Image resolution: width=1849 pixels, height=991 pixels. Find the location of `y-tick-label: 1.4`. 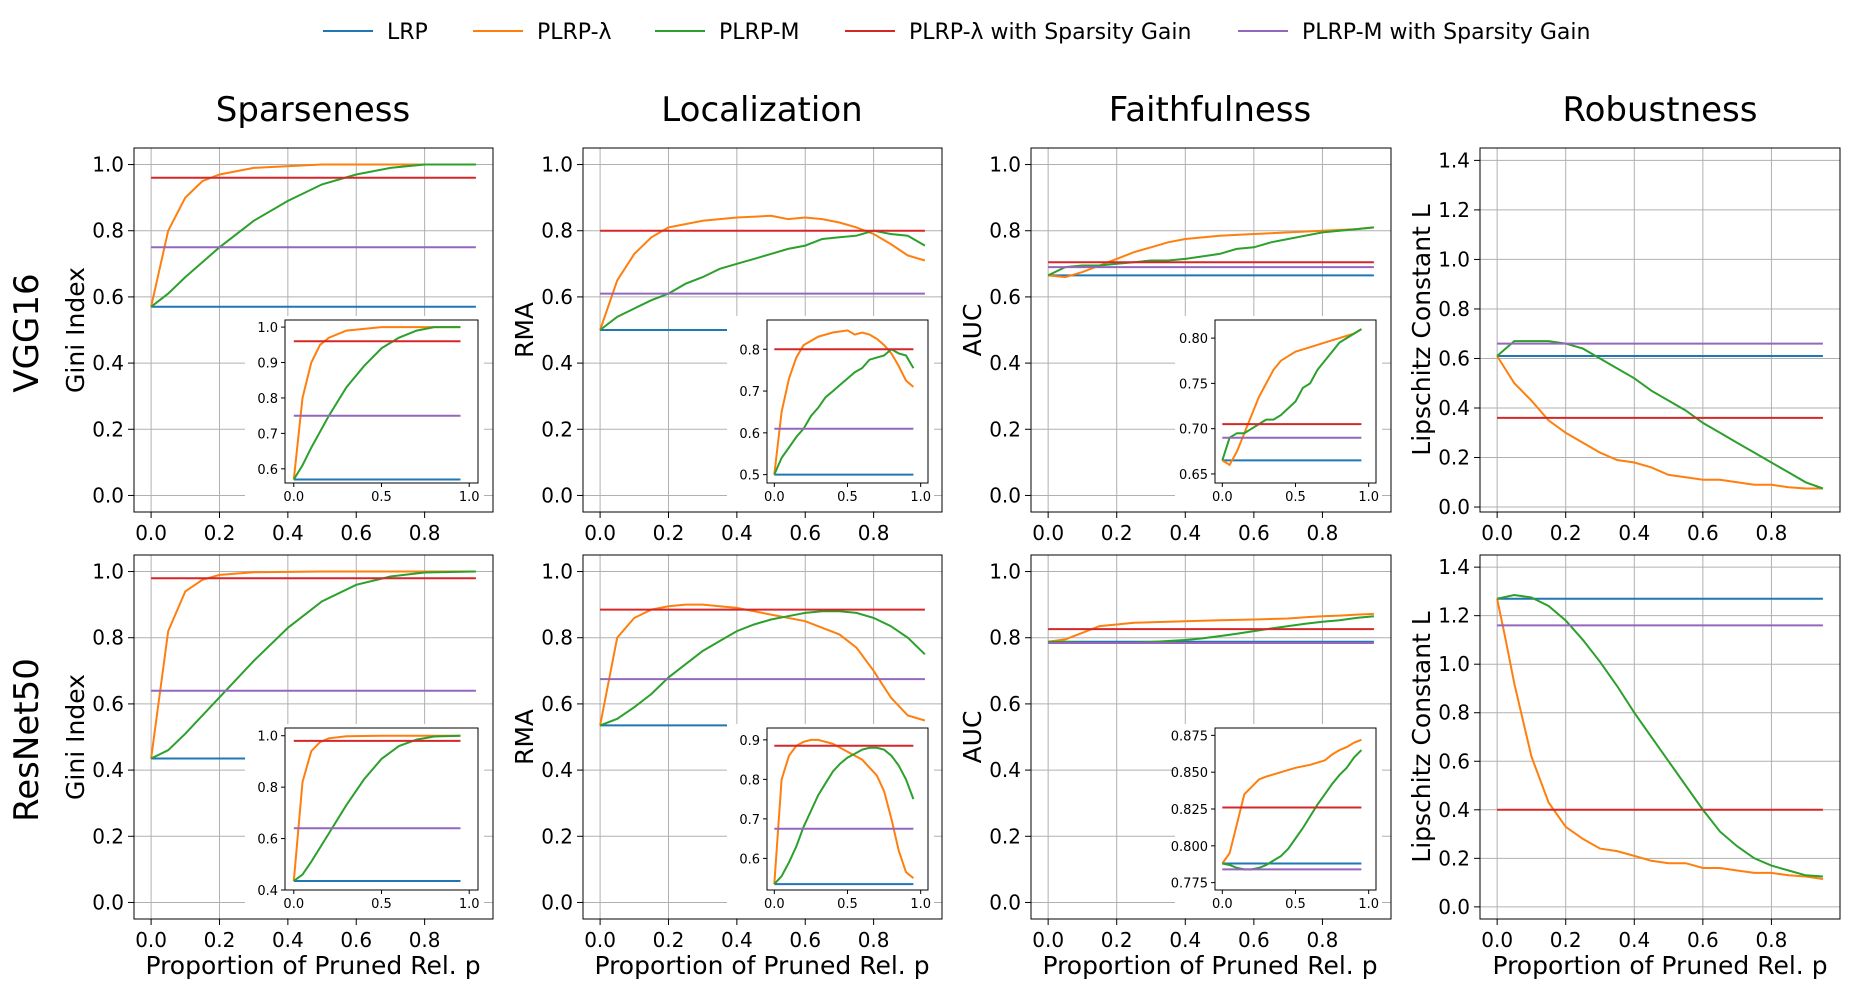

y-tick-label: 1.4 is located at coordinates (1454, 160).